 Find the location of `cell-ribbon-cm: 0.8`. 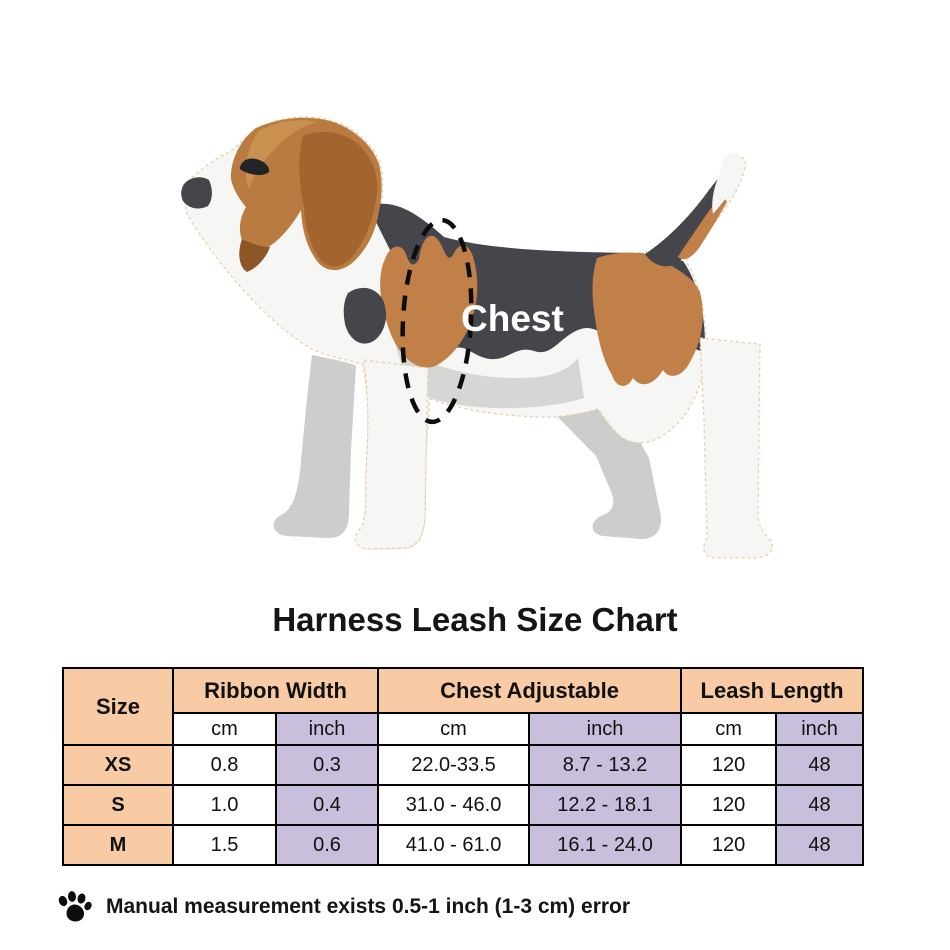

cell-ribbon-cm: 0.8 is located at coordinates (224, 765).